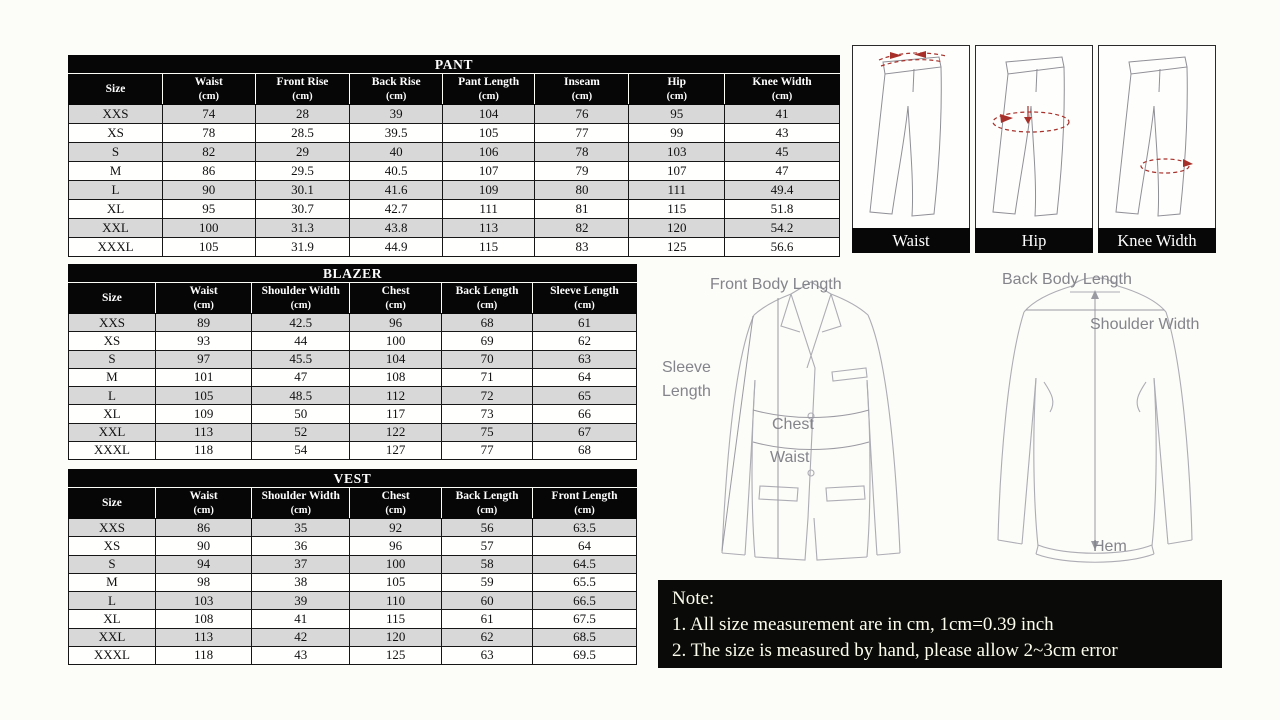  I want to click on value-cell: 63.5, so click(584, 527).